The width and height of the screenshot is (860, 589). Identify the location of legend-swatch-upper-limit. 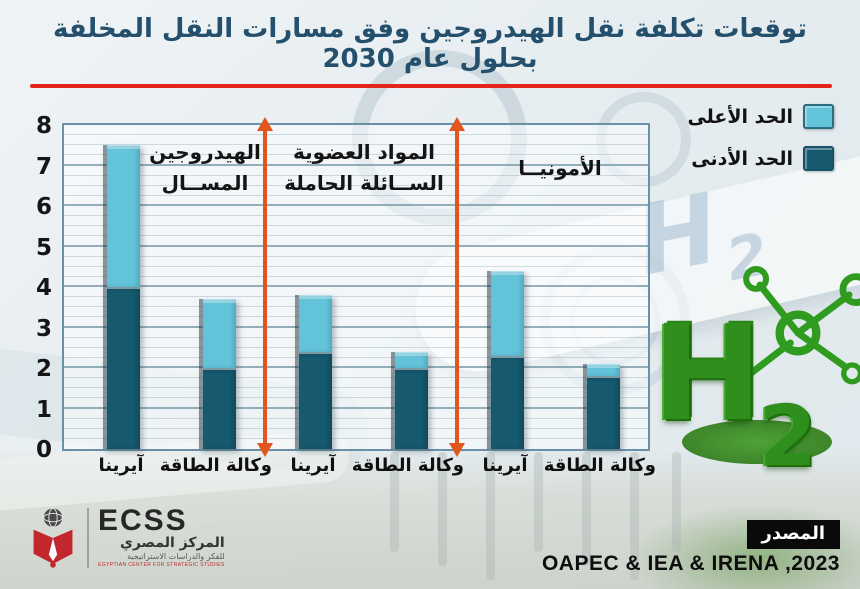
(818, 116).